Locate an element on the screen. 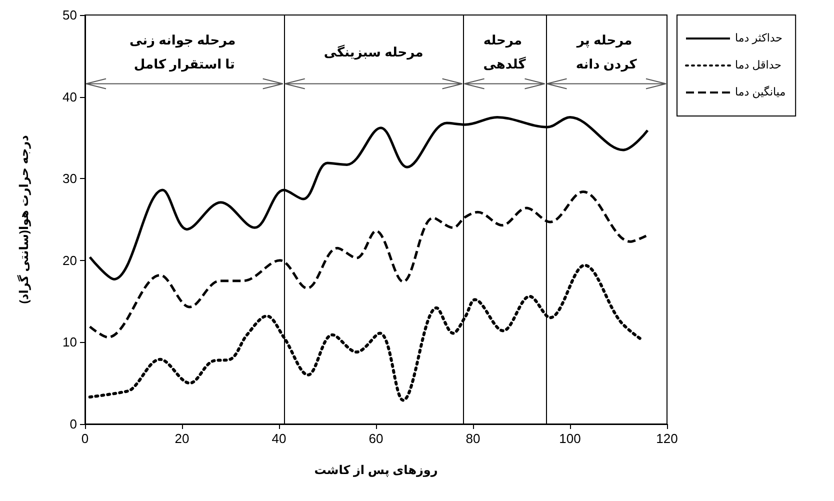  y-tick-label: 40 is located at coordinates (69, 96).